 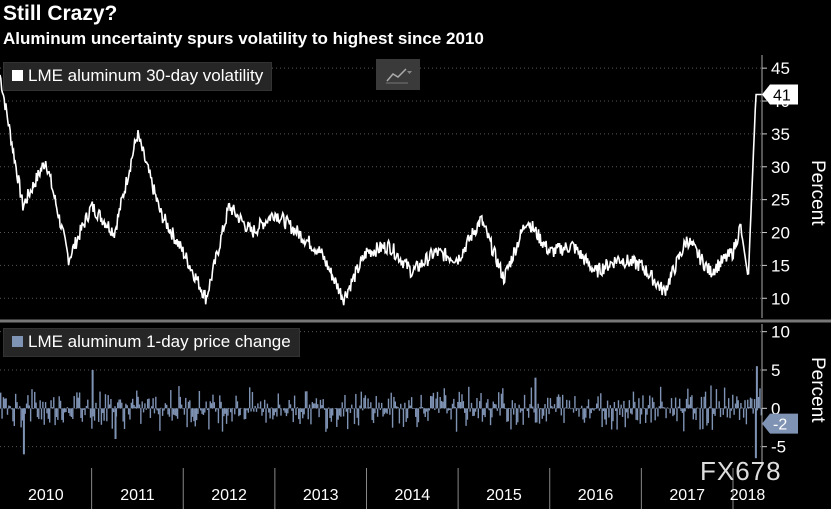 I want to click on line-chart-icon, so click(x=398, y=74).